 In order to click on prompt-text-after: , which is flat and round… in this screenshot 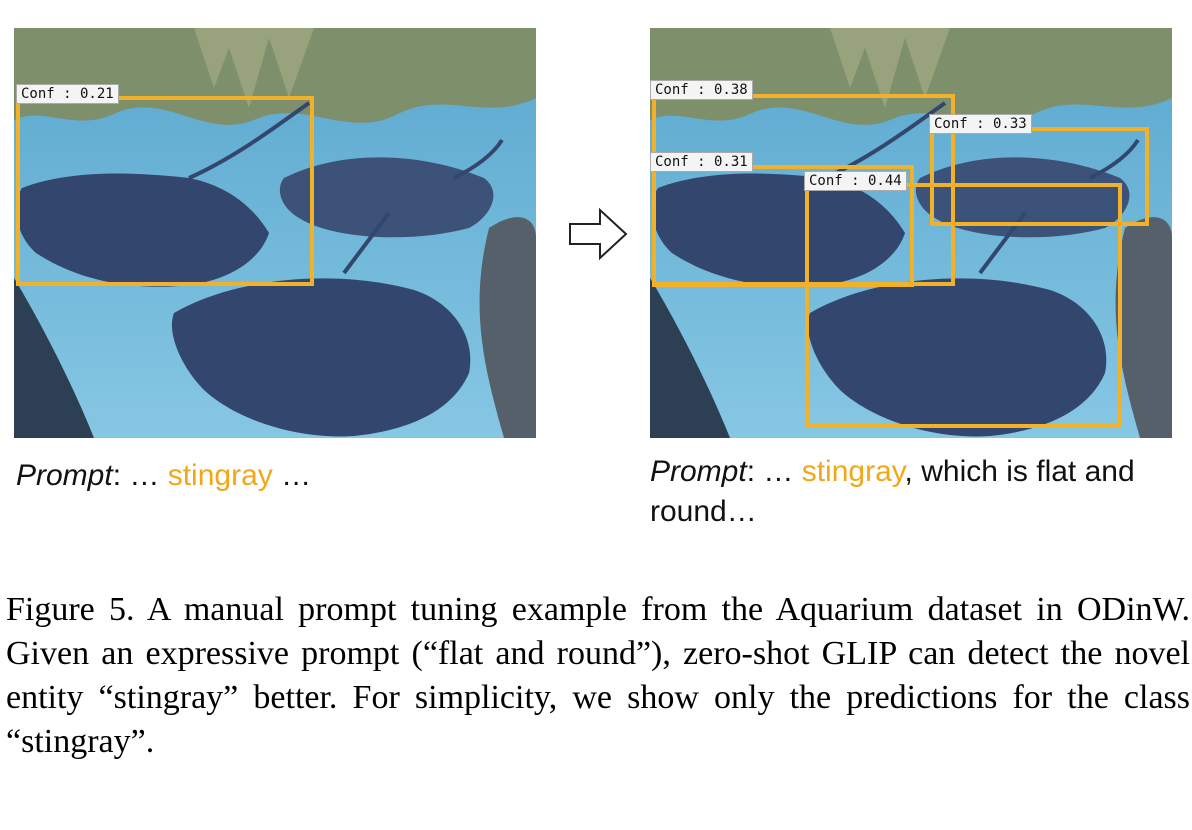, I will do `click(892, 491)`.